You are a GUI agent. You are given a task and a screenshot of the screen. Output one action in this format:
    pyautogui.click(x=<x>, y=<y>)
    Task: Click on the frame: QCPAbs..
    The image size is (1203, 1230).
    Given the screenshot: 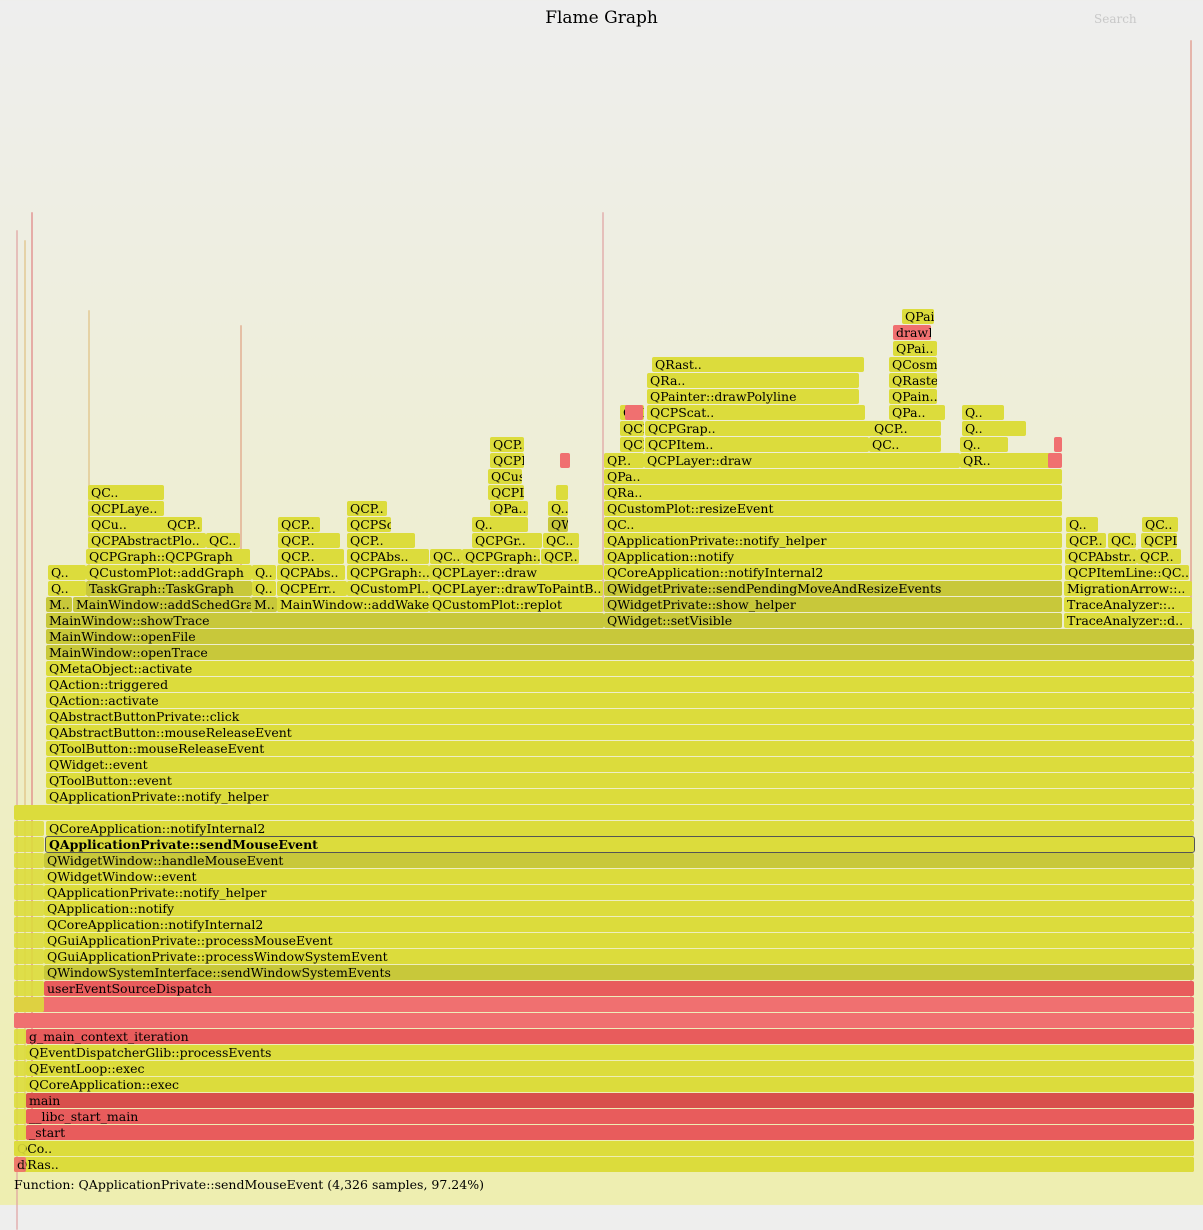 What is the action you would take?
    pyautogui.click(x=311, y=572)
    